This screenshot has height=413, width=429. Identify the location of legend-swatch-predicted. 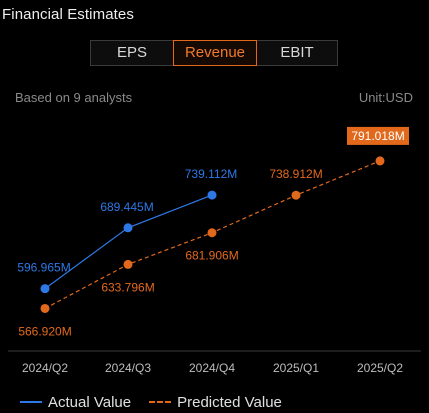
(160, 402).